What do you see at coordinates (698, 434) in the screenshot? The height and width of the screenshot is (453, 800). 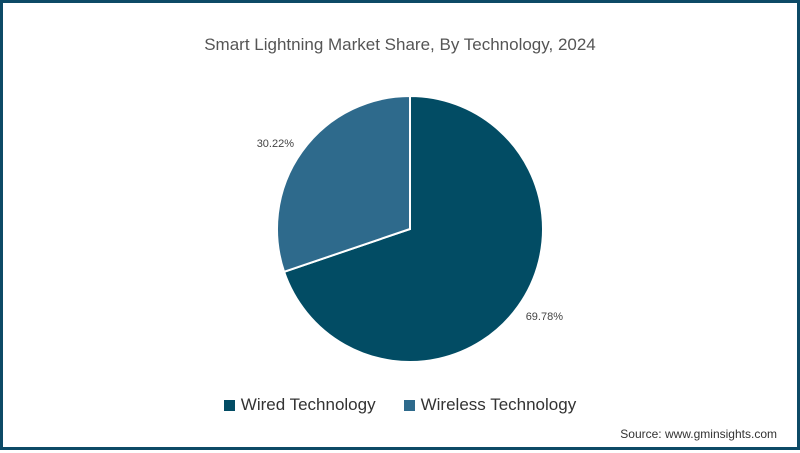 I see `source-note: Source: www.gminsights.com` at bounding box center [698, 434].